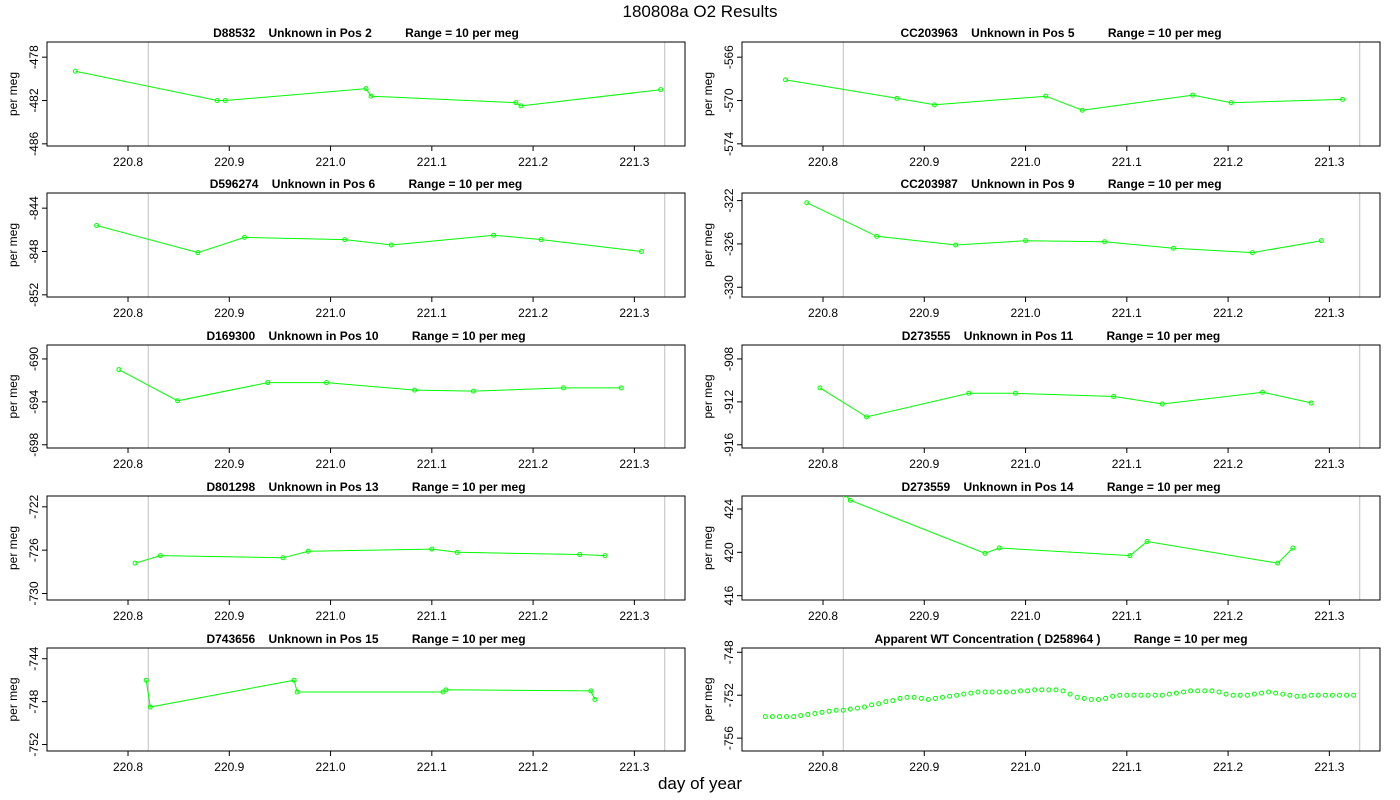 The height and width of the screenshot is (800, 1400). Describe the element at coordinates (34, 444) in the screenshot. I see `y-tick-label: -698` at that location.